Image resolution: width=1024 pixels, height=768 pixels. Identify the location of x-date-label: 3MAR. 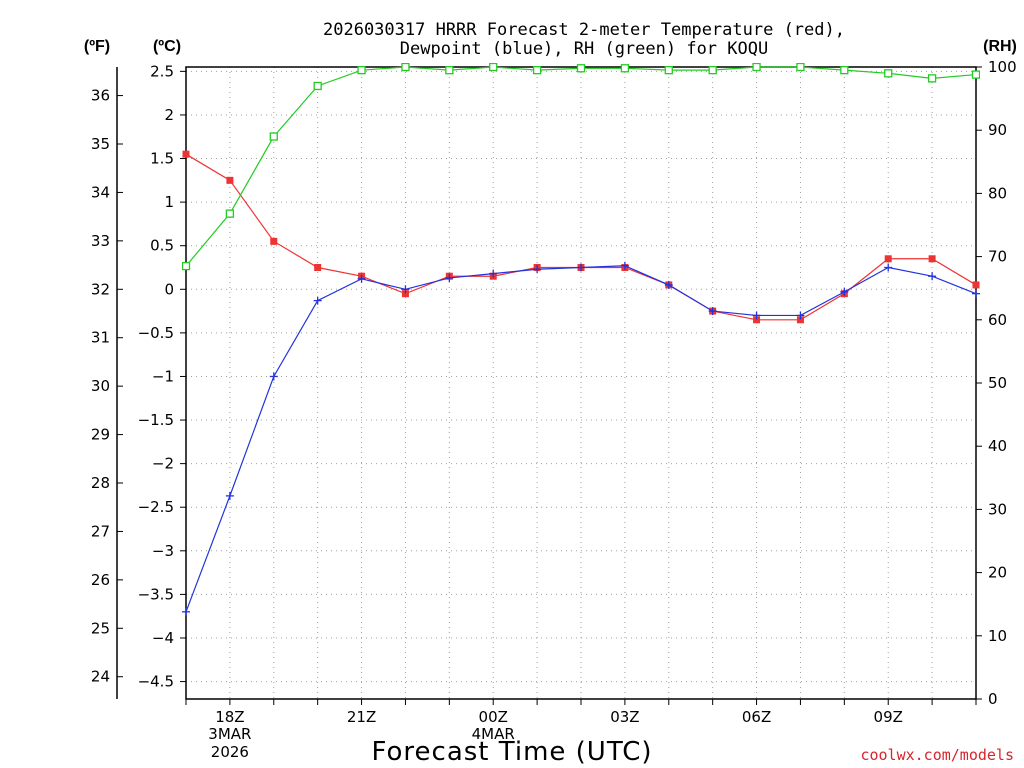
(229, 734).